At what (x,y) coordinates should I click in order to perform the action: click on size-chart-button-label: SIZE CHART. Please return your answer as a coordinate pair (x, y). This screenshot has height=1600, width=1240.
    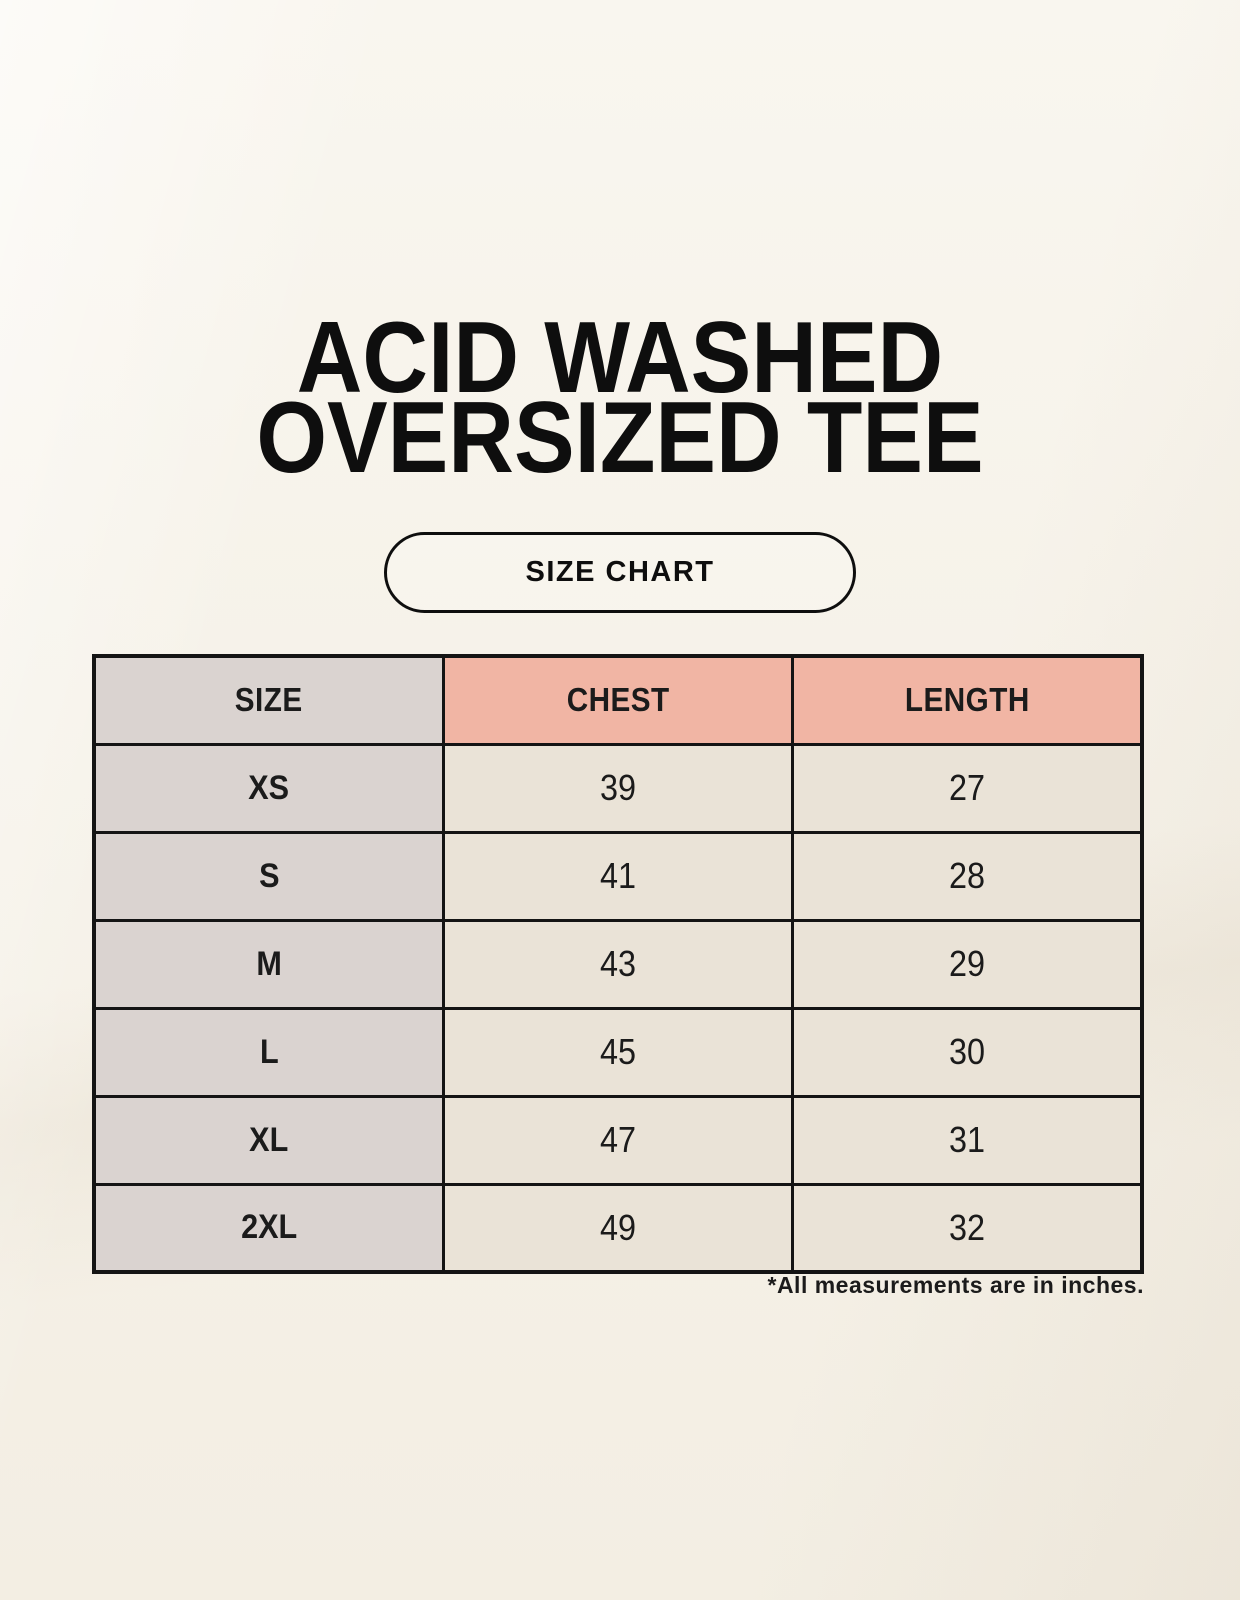
    Looking at the image, I should click on (620, 572).